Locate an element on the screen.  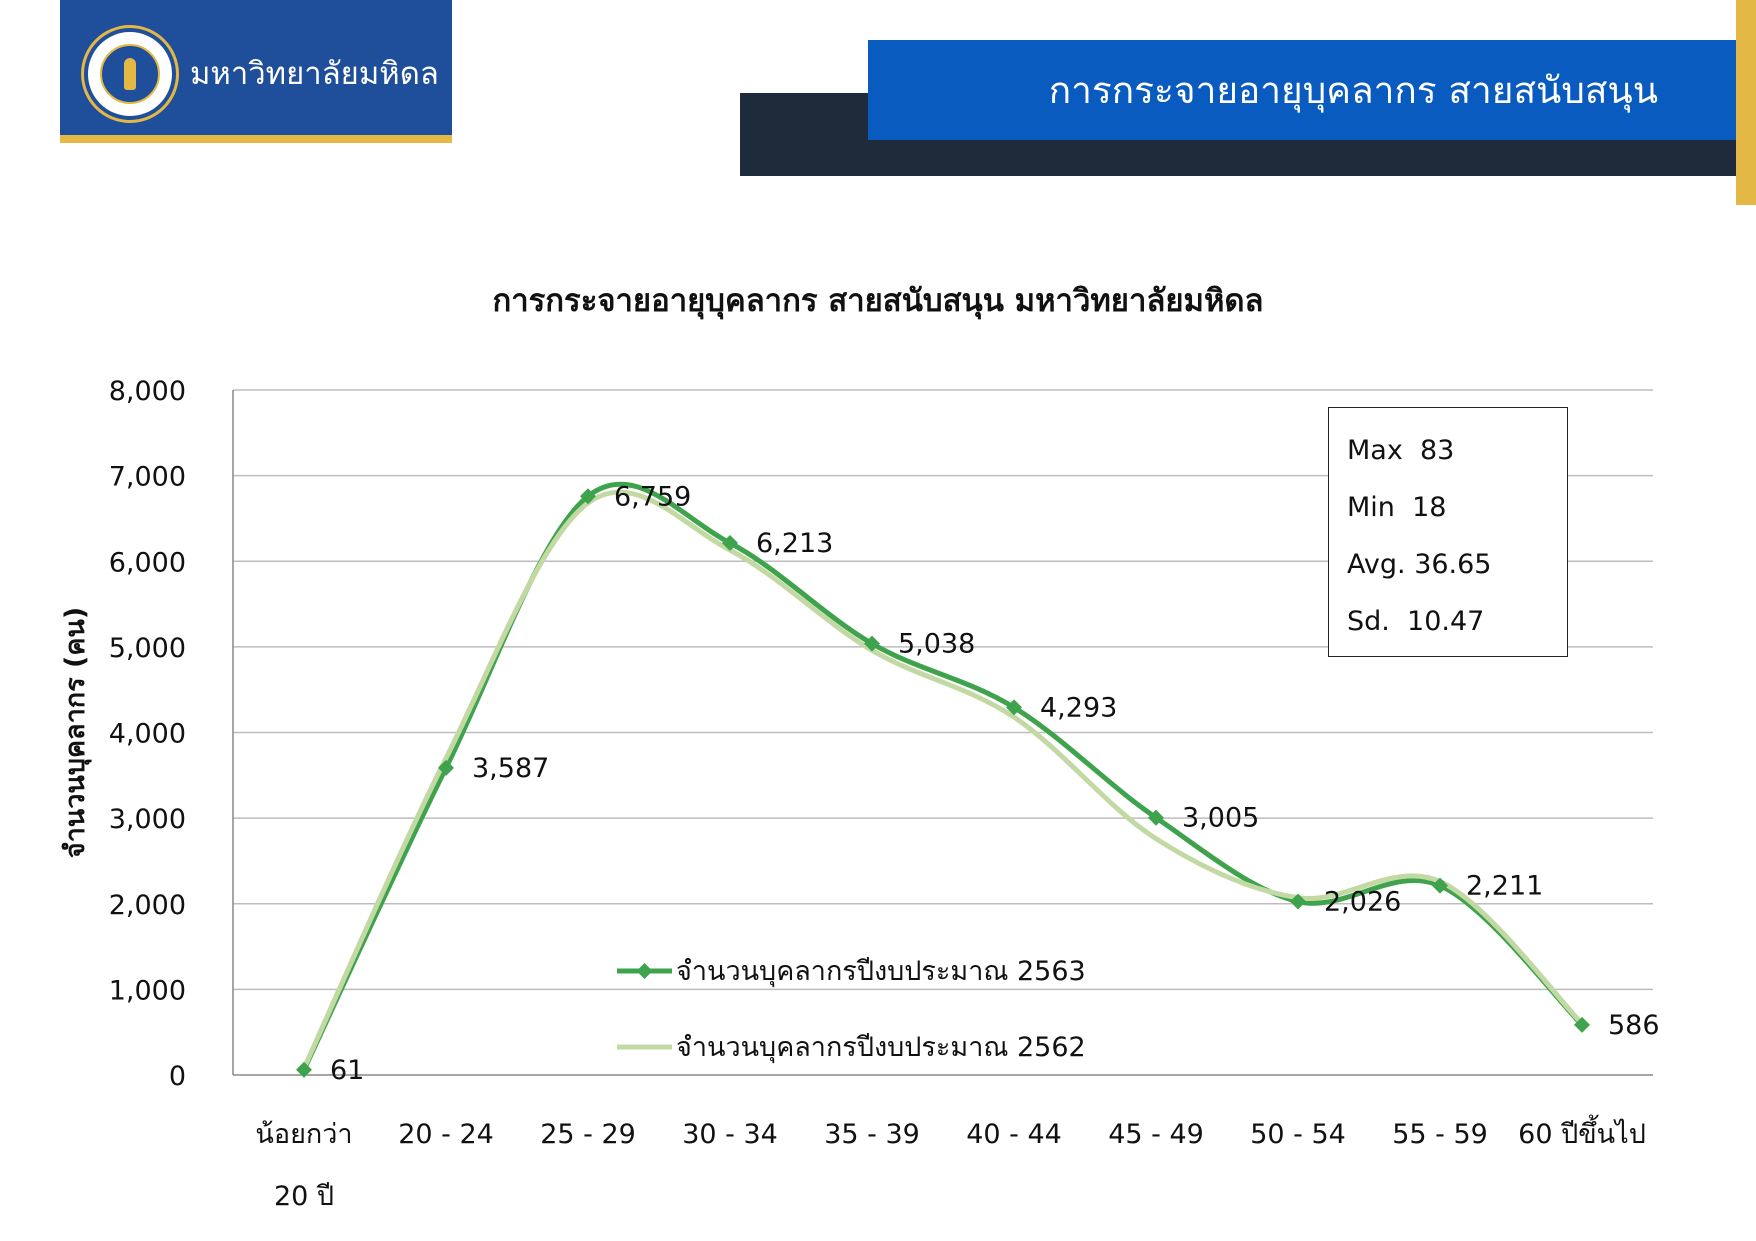
x-tick-label: 25 - 29 is located at coordinates (588, 1134).